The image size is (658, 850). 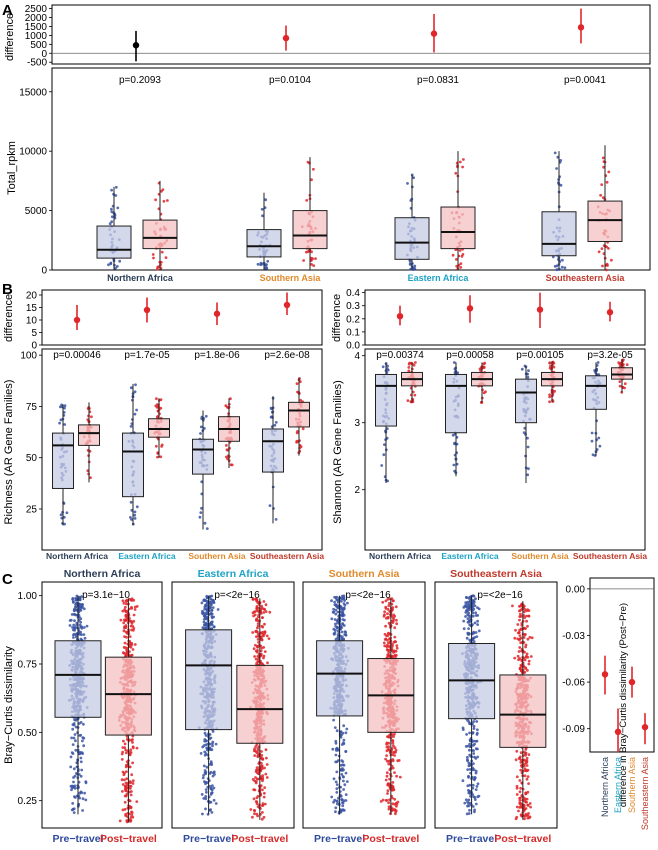 I want to click on b-right-diff-3-mean, so click(x=610, y=312).